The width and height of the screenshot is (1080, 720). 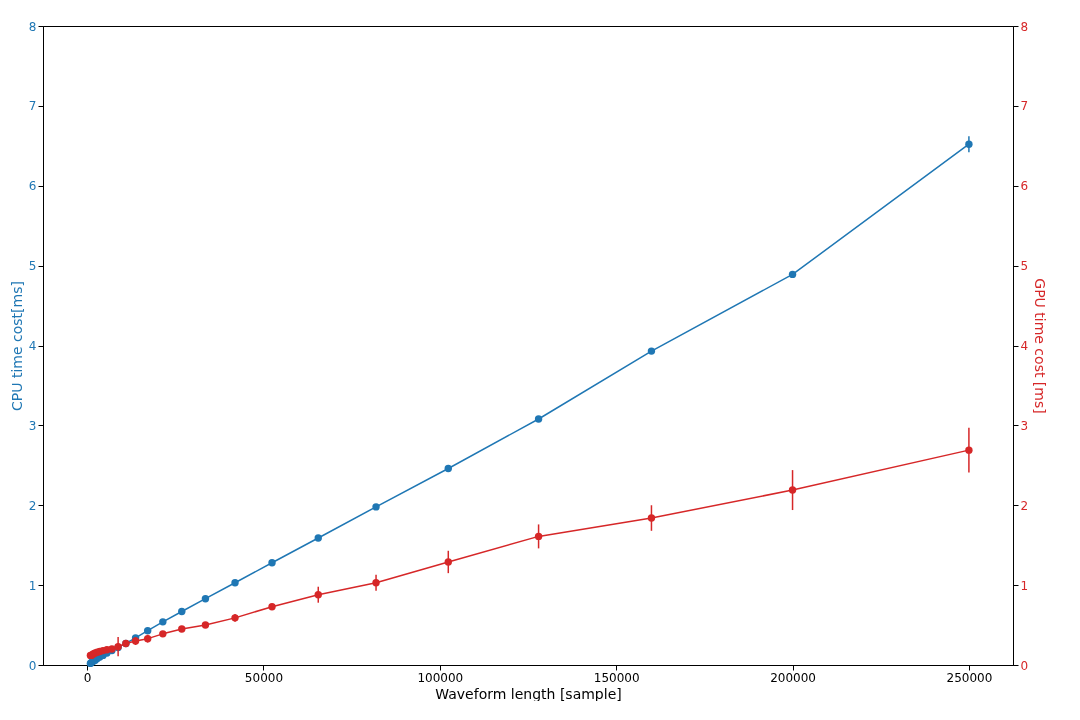 What do you see at coordinates (969, 677) in the screenshot?
I see `x-tick-label: 250000` at bounding box center [969, 677].